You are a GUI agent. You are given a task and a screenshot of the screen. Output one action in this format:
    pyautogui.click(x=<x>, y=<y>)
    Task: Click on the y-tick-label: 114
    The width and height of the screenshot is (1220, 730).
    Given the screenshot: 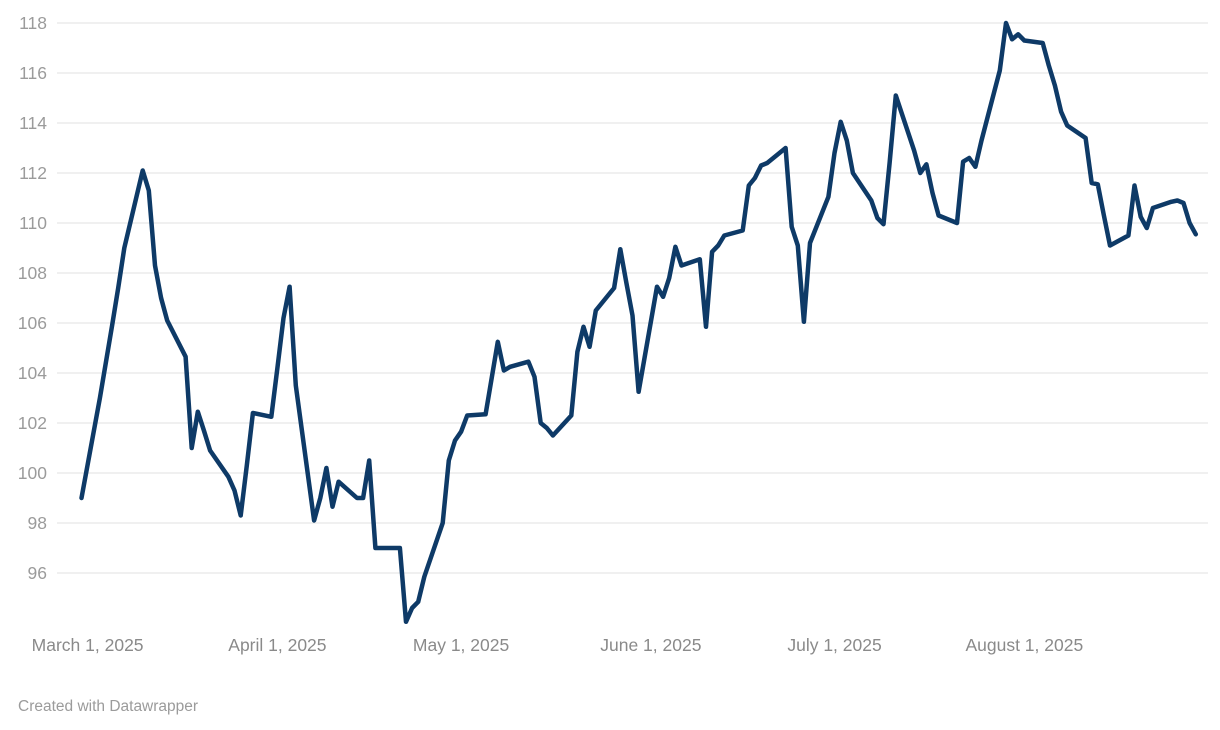 What is the action you would take?
    pyautogui.click(x=33, y=123)
    